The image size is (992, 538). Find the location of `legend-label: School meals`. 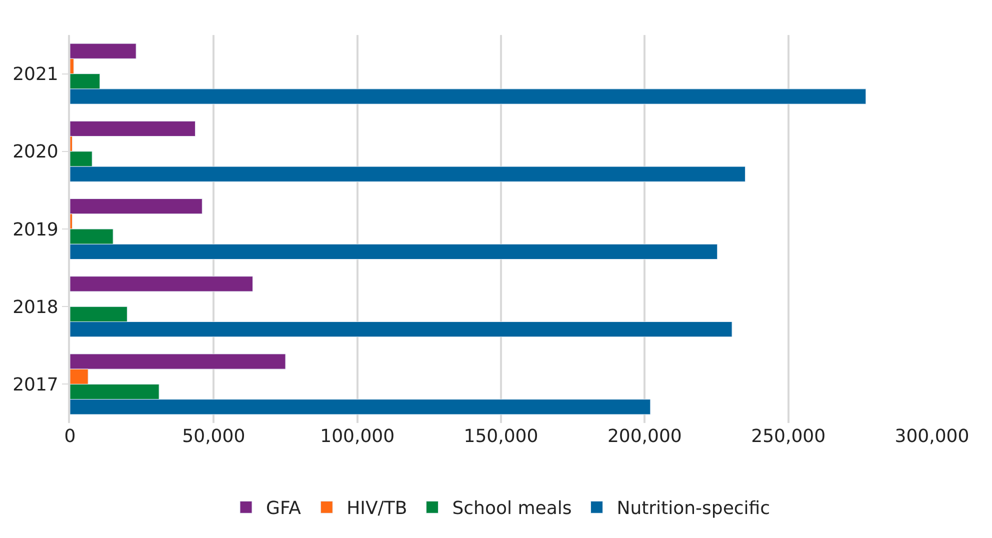

legend-label: School meals is located at coordinates (512, 509).